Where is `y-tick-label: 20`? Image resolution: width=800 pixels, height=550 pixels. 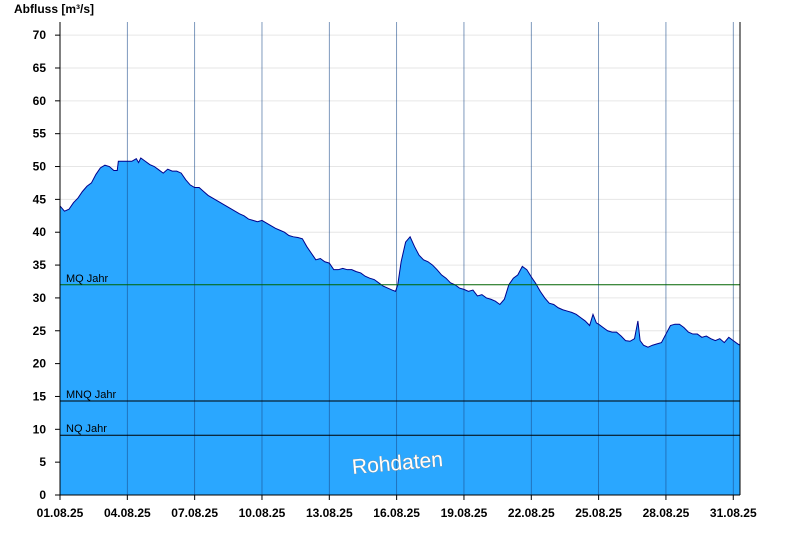 y-tick-label: 20 is located at coordinates (40, 364).